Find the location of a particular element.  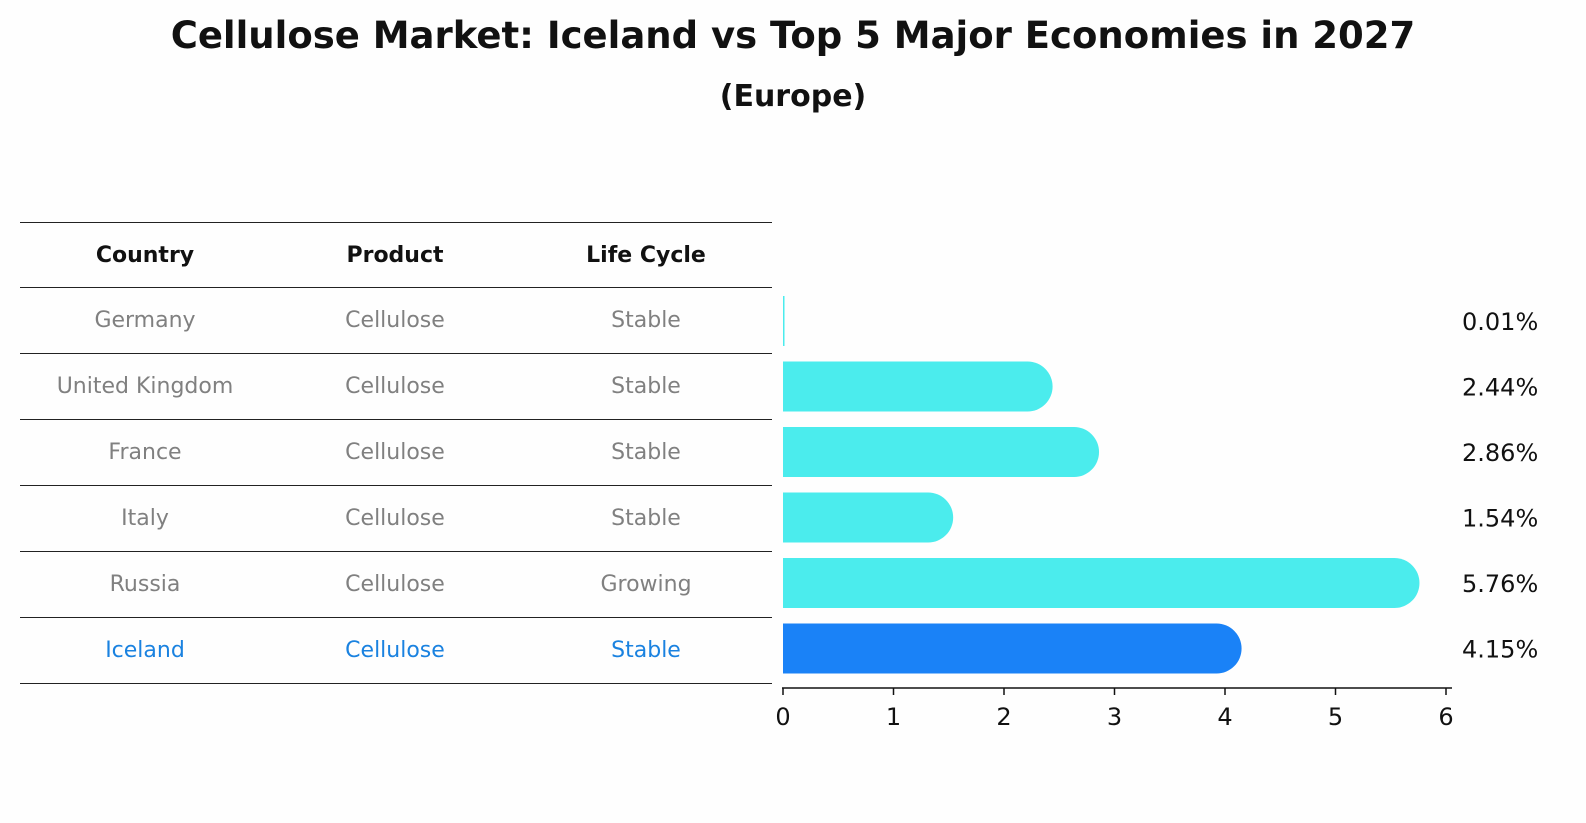

x-tick-label: 2 is located at coordinates (1003, 717).